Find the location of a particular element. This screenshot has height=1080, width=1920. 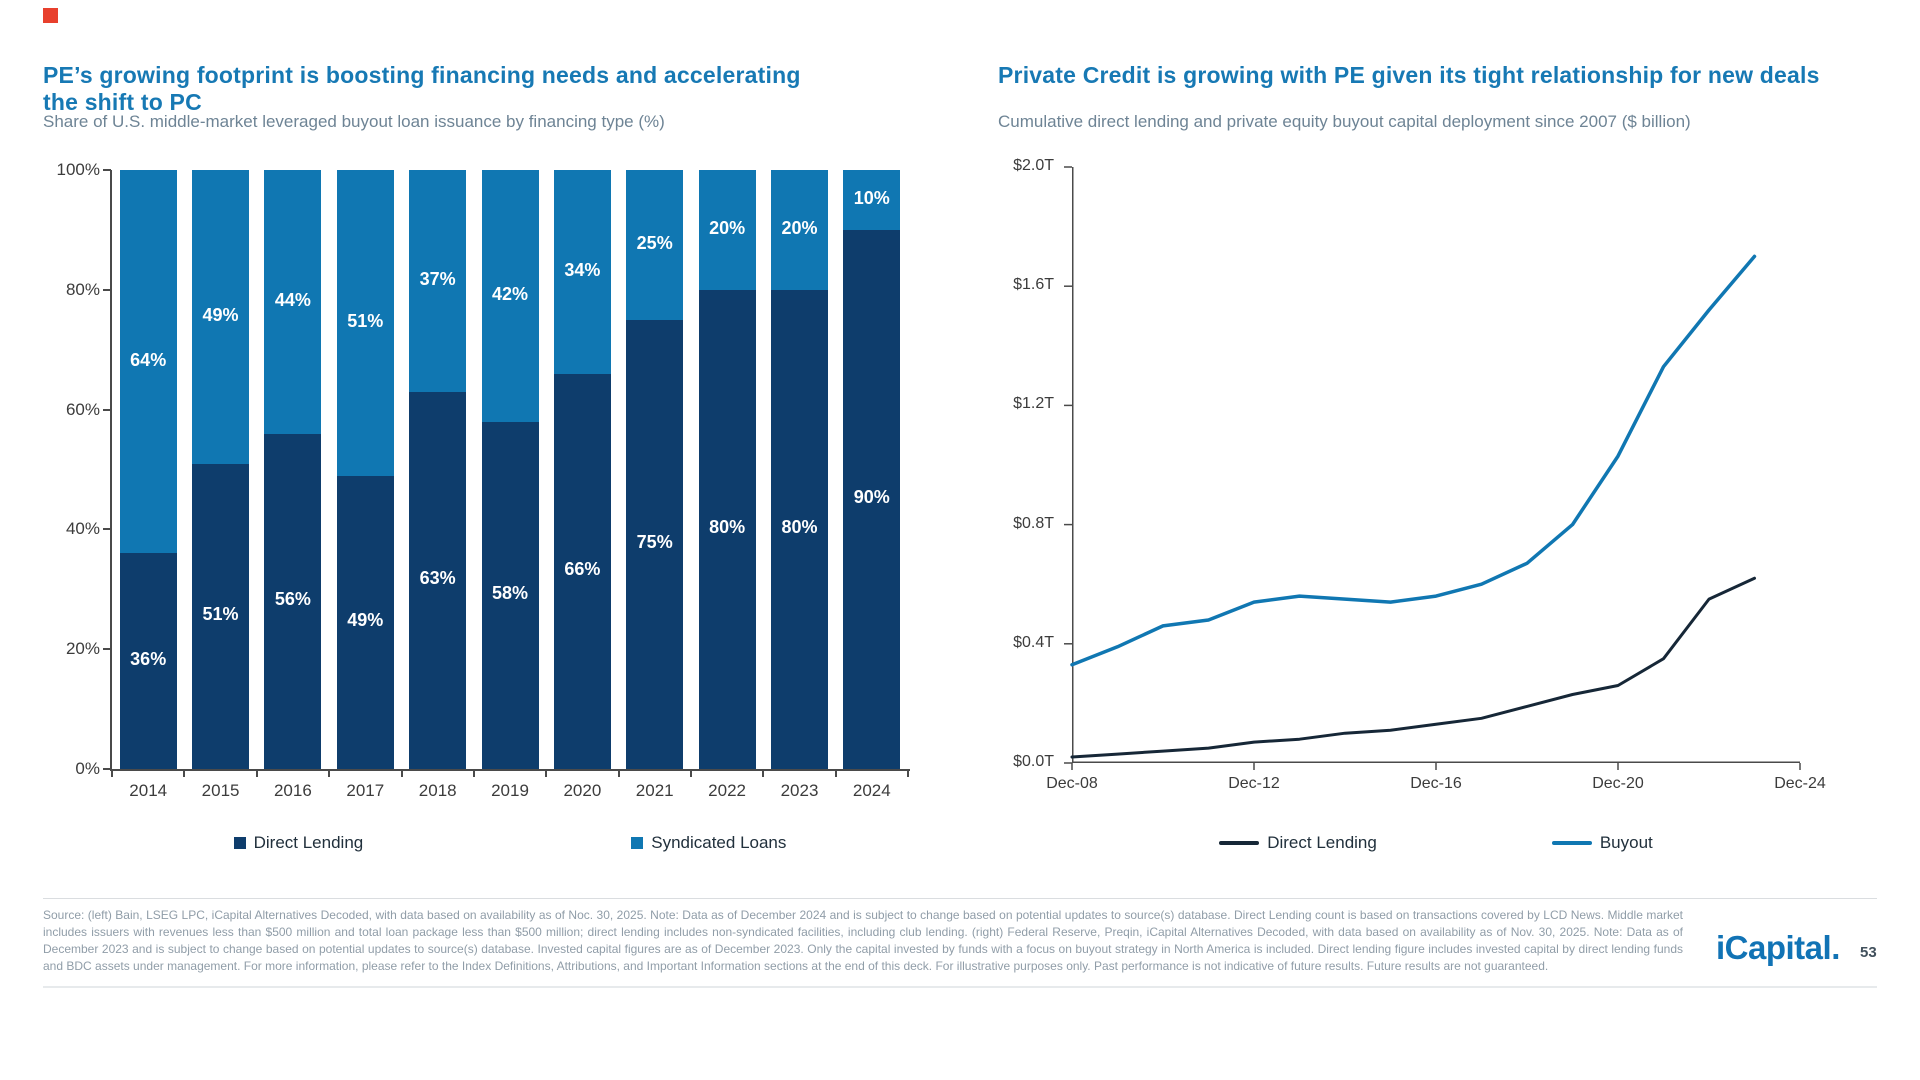

bar-chart-legend: Direct Lending Syndicated Loans is located at coordinates (510, 843).